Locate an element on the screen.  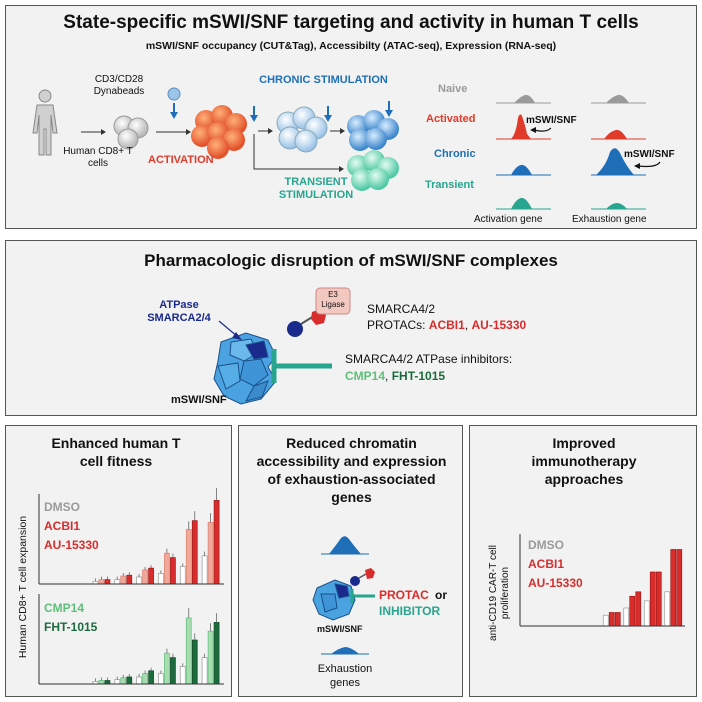
atpase-label: ATPase SMARCA2/4 is located at coordinates (179, 311).